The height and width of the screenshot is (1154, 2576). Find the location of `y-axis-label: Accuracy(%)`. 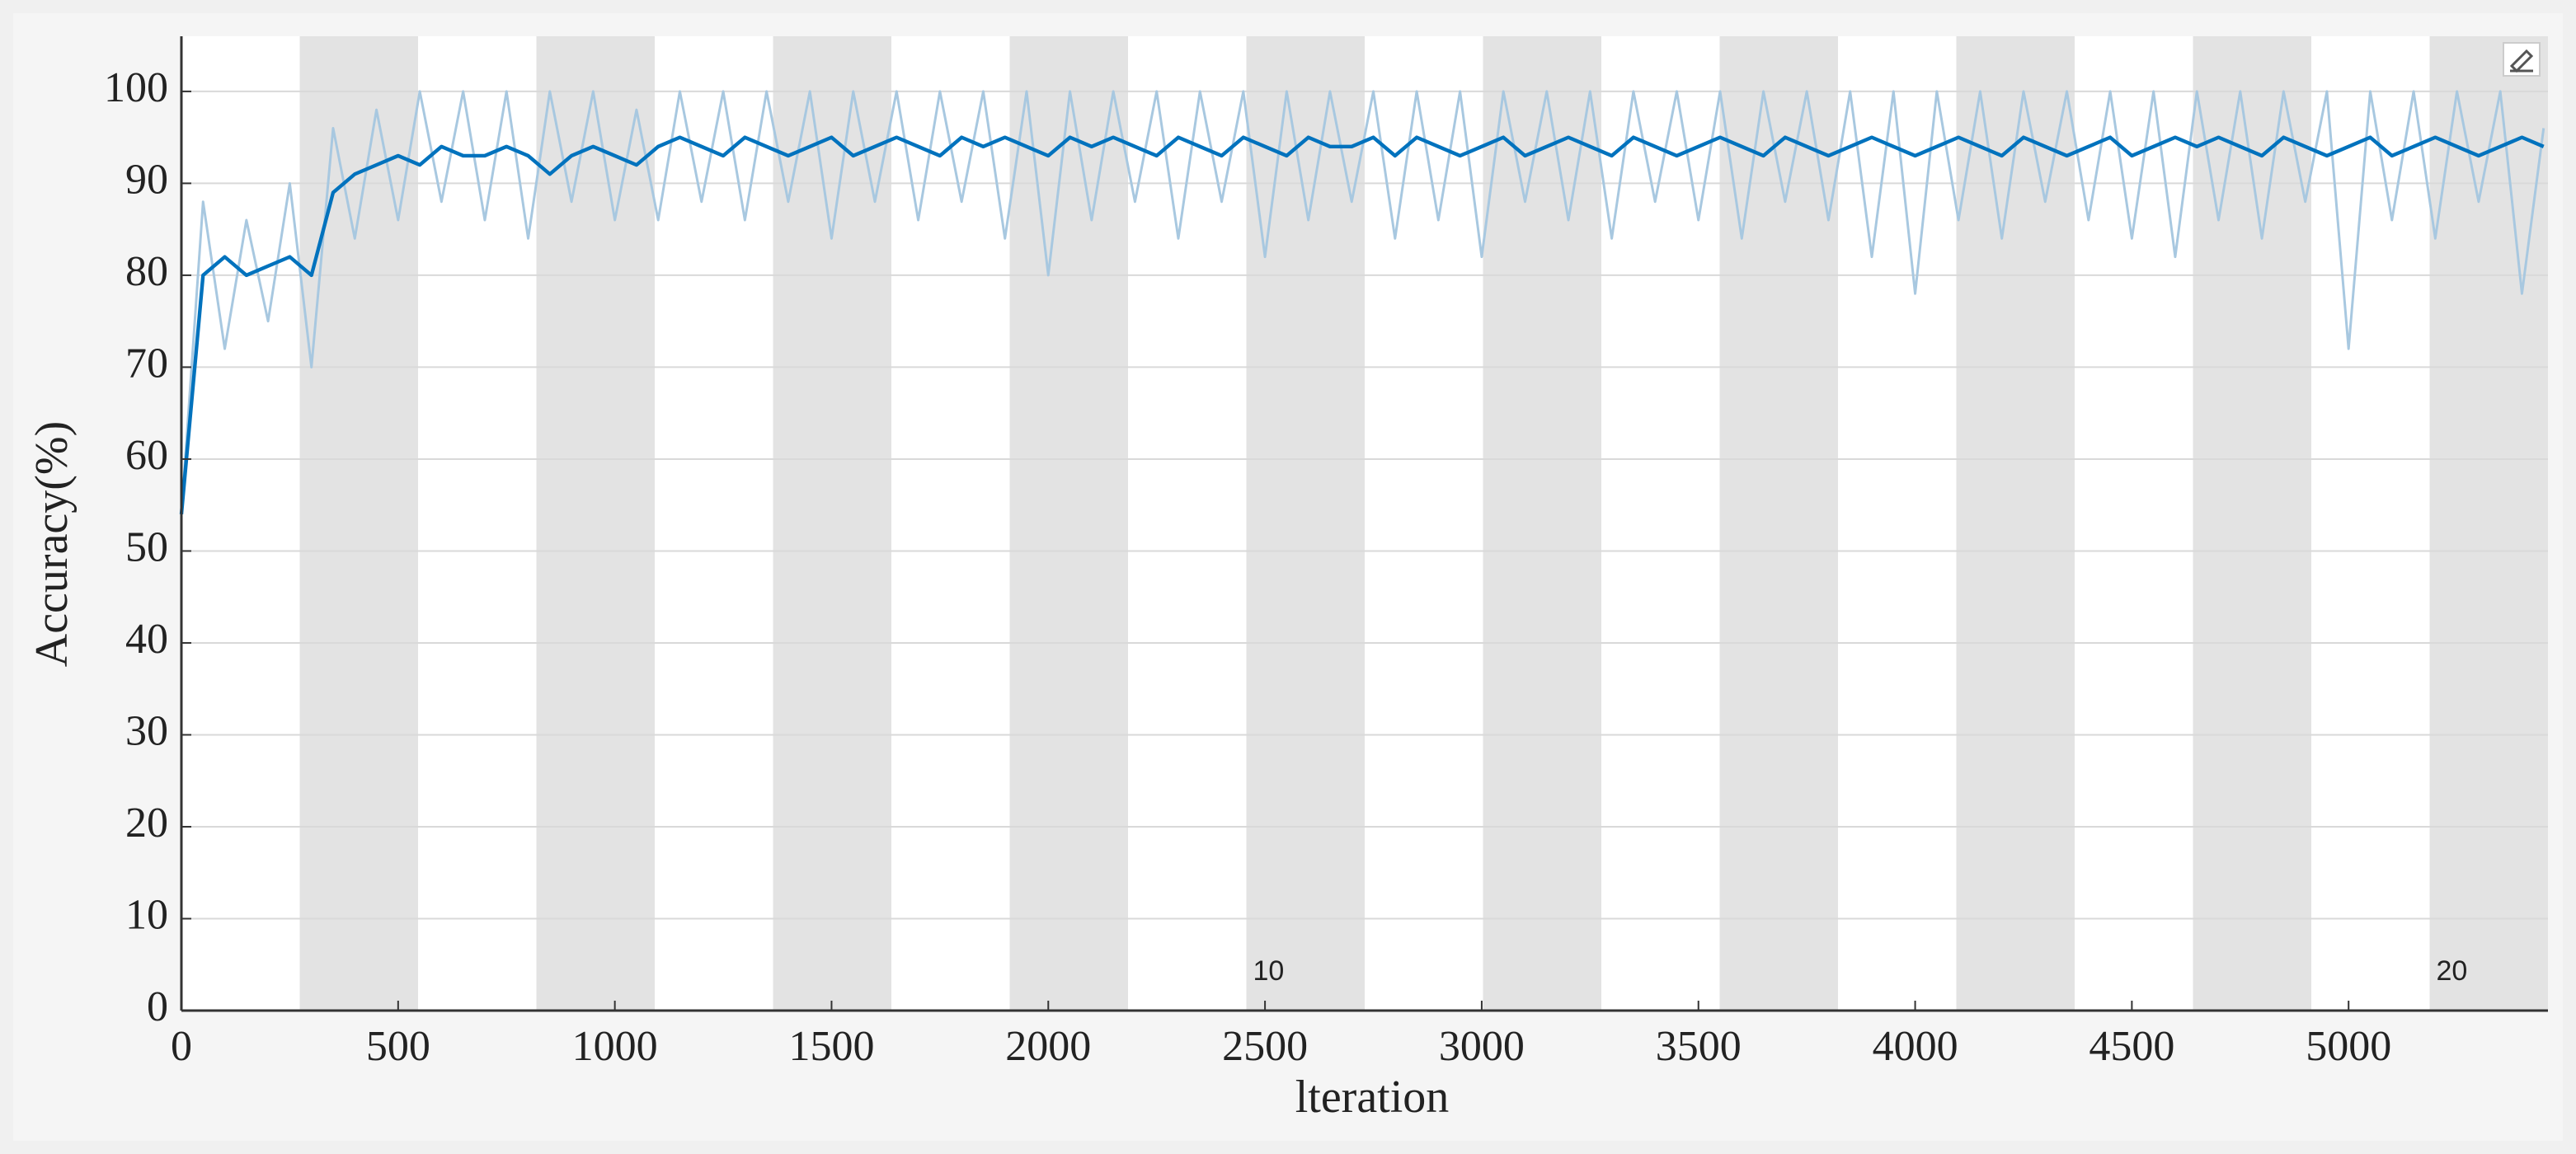

y-axis-label: Accuracy(%) is located at coordinates (52, 544).